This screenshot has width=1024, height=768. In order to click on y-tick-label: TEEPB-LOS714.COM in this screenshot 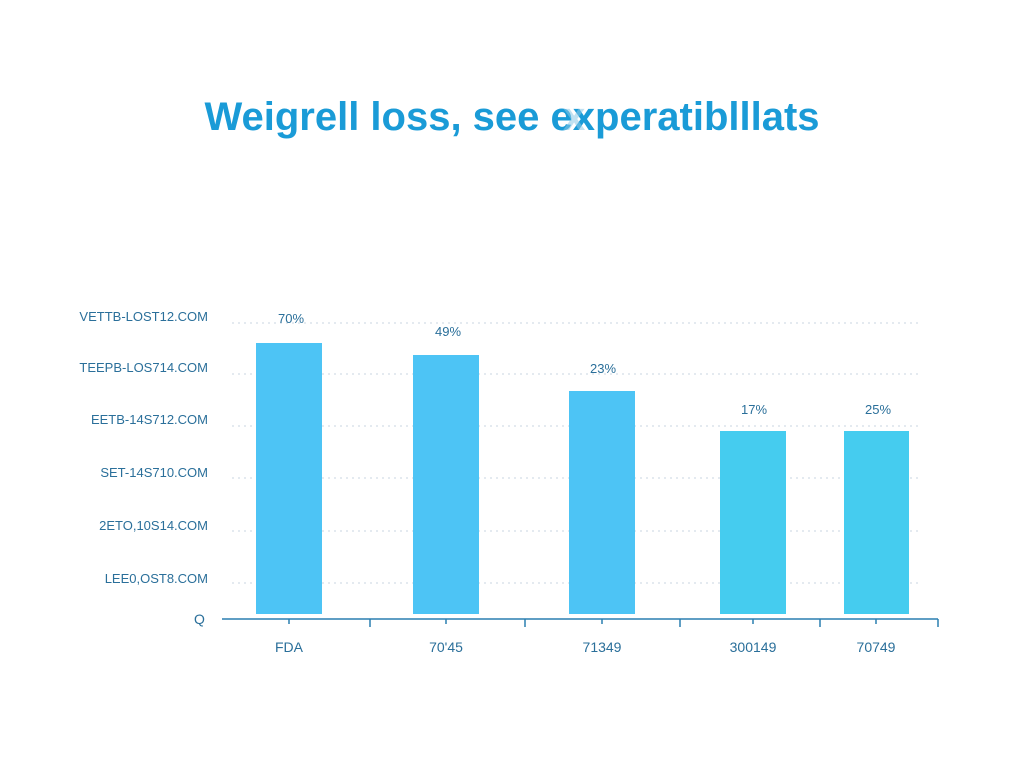, I will do `click(143, 367)`.